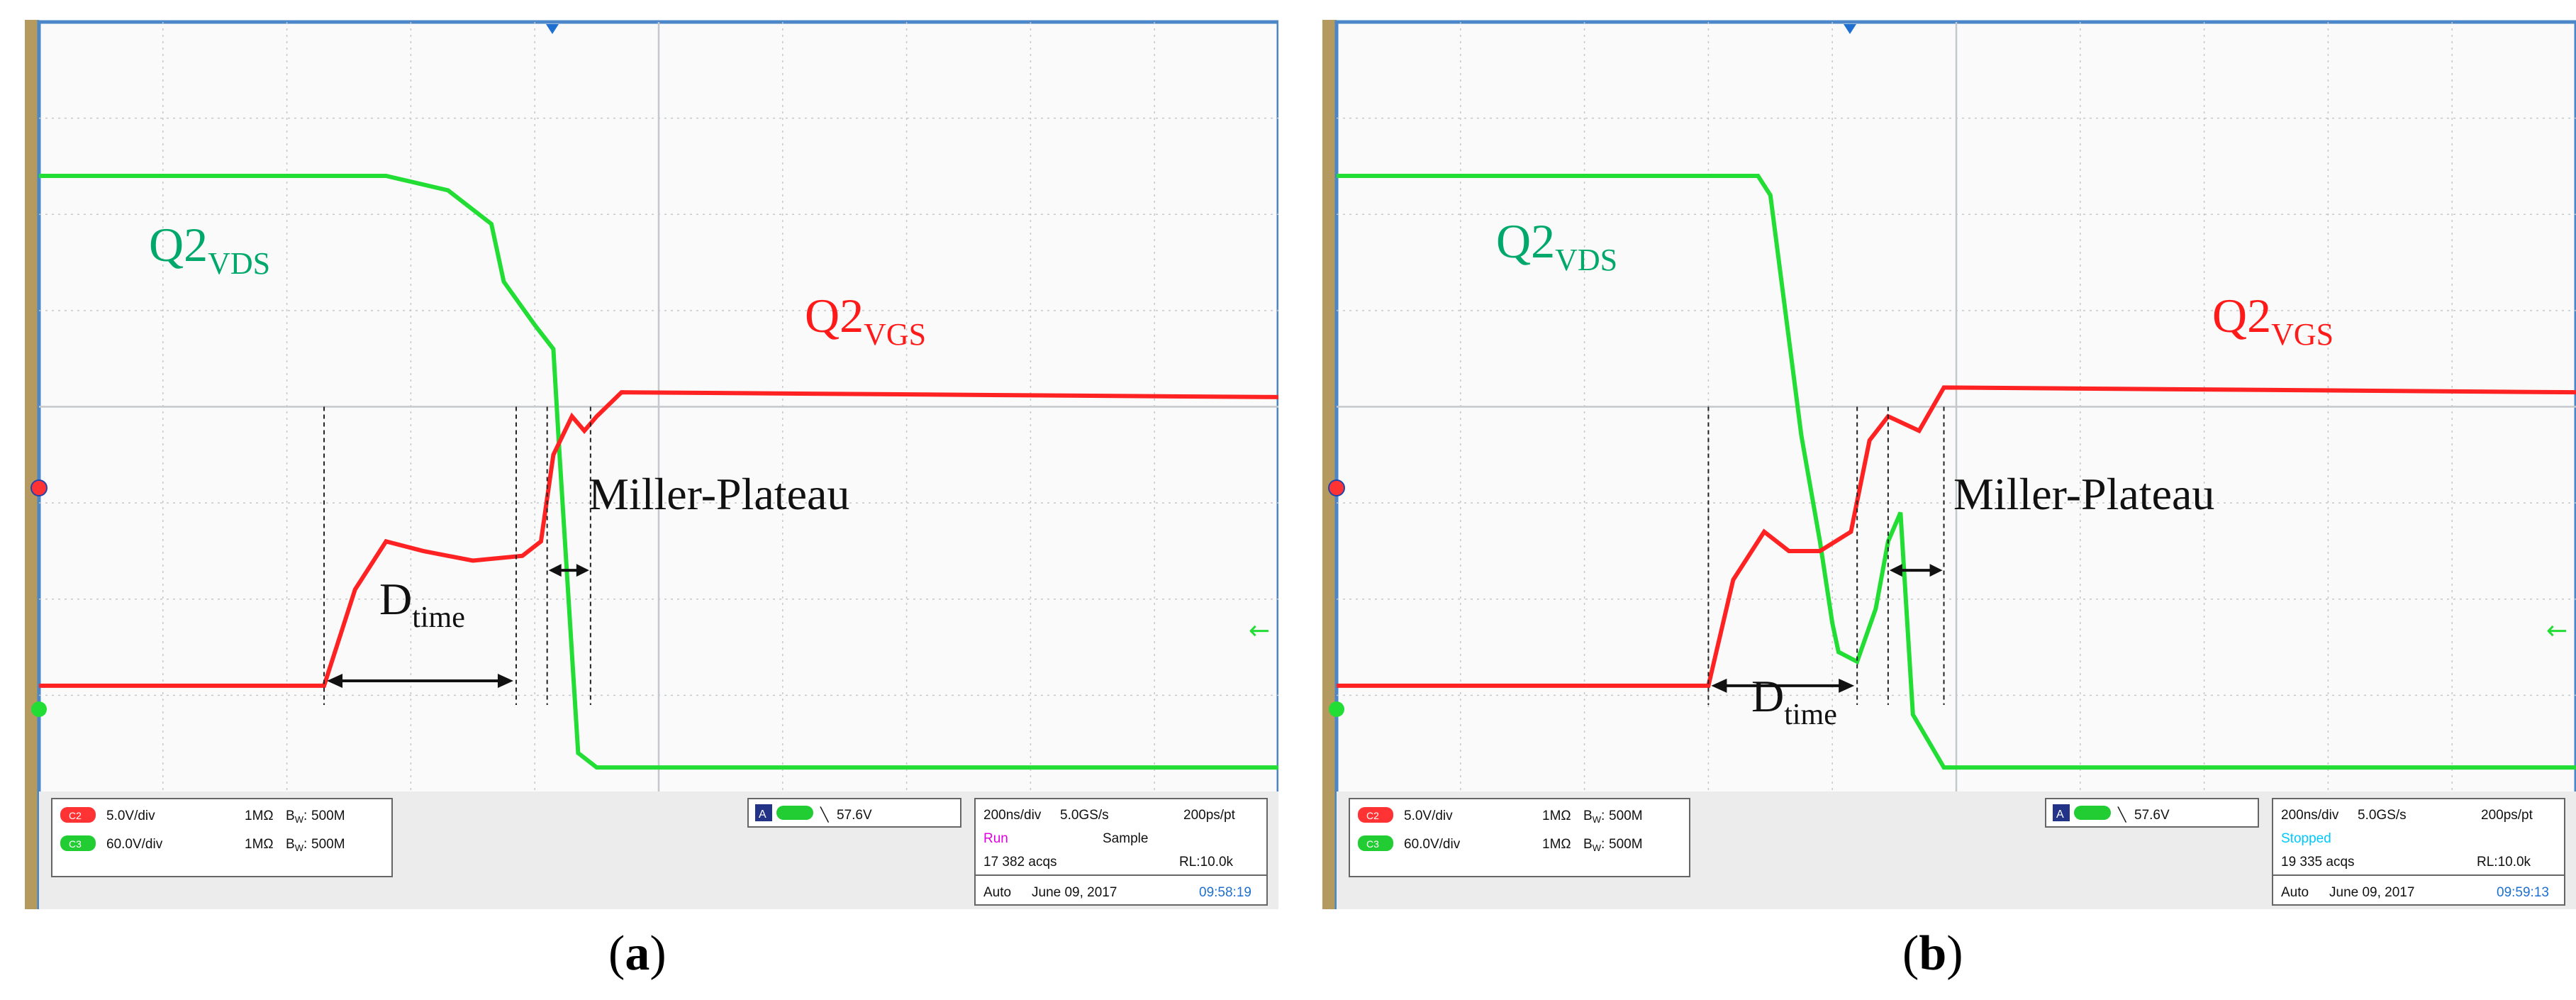 The height and width of the screenshot is (1000, 2576). Describe the element at coordinates (637, 953) in the screenshot. I see `caption-a: (a)` at that location.